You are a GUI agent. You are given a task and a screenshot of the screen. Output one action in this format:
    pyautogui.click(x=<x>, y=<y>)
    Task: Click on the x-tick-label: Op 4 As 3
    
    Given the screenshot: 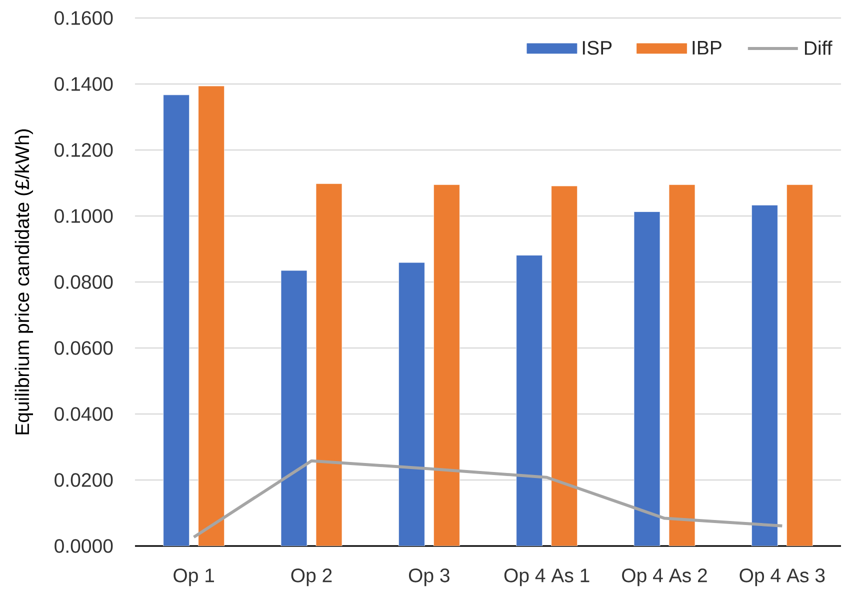 What is the action you would take?
    pyautogui.click(x=782, y=577)
    